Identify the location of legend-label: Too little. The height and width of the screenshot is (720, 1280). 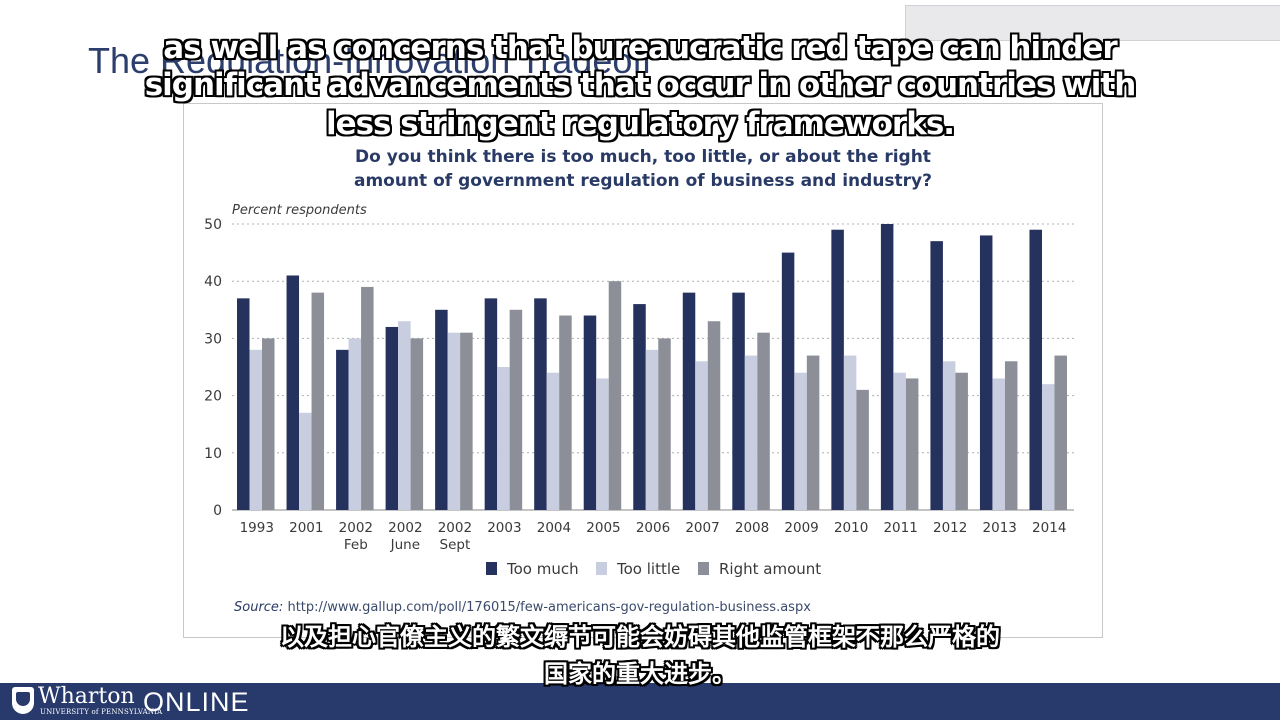
(648, 569).